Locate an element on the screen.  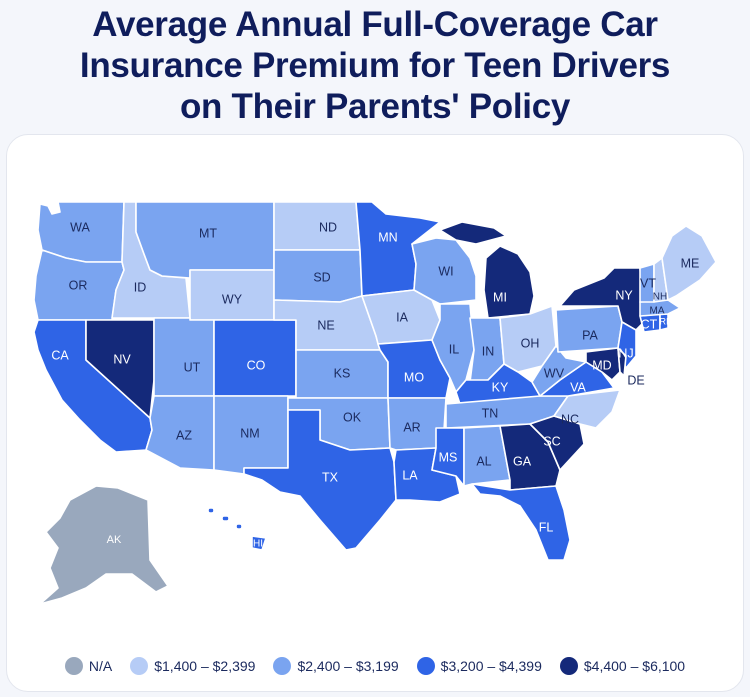
label-mi: MI is located at coordinates (500, 297).